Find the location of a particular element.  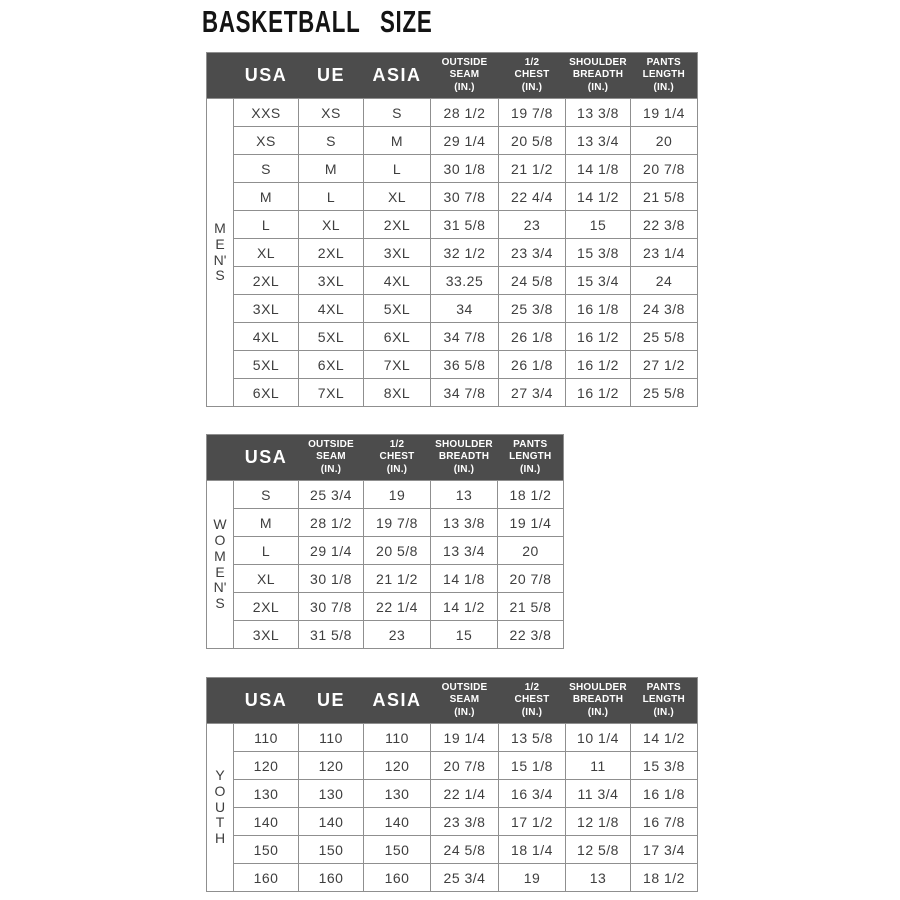

table-row: 2XL 30 7/8 22 1/4 14 1/2 21 5/8 is located at coordinates (385, 606).